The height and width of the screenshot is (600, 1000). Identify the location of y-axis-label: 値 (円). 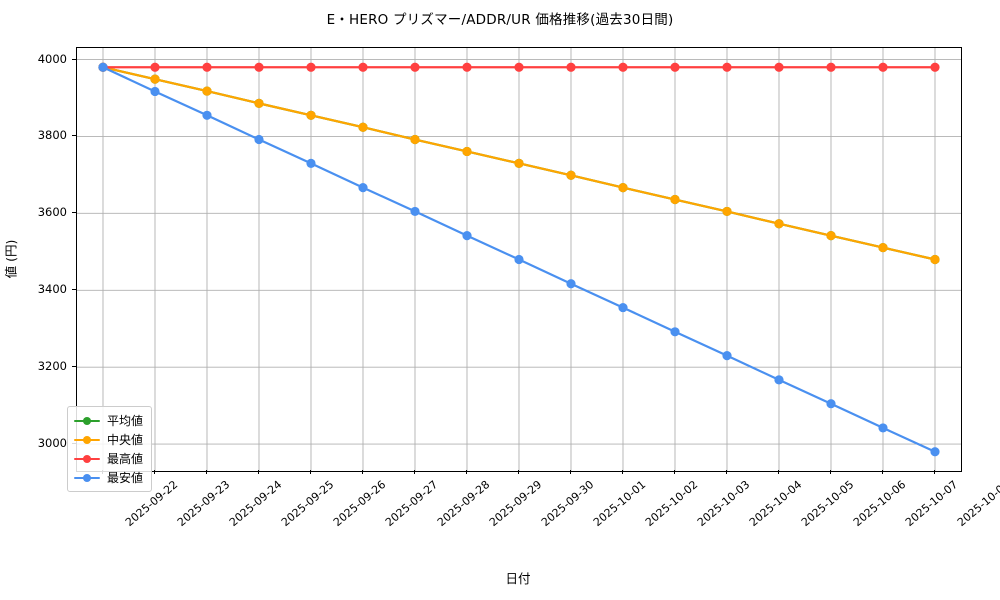
(11, 259).